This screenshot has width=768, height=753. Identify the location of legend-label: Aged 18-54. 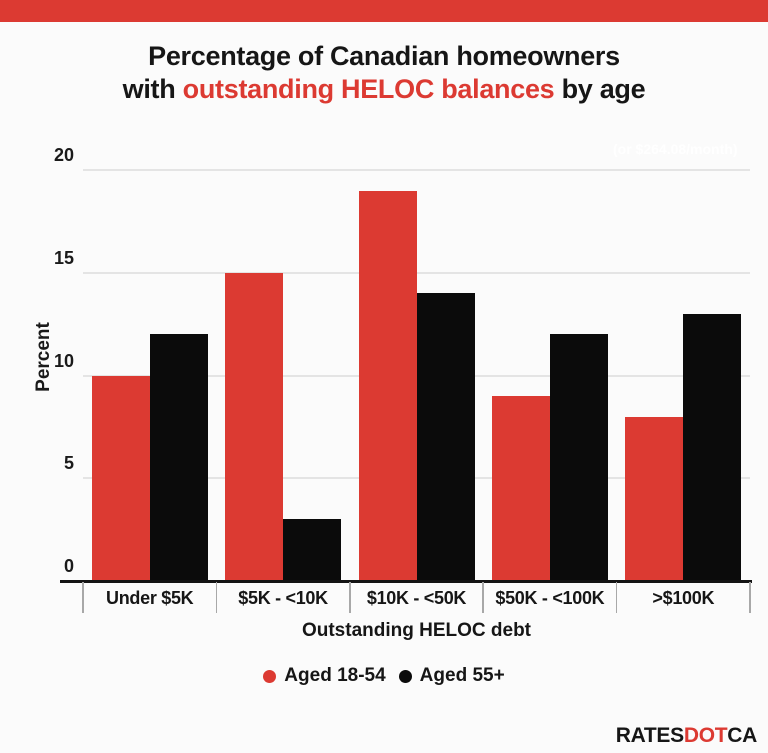
(335, 675).